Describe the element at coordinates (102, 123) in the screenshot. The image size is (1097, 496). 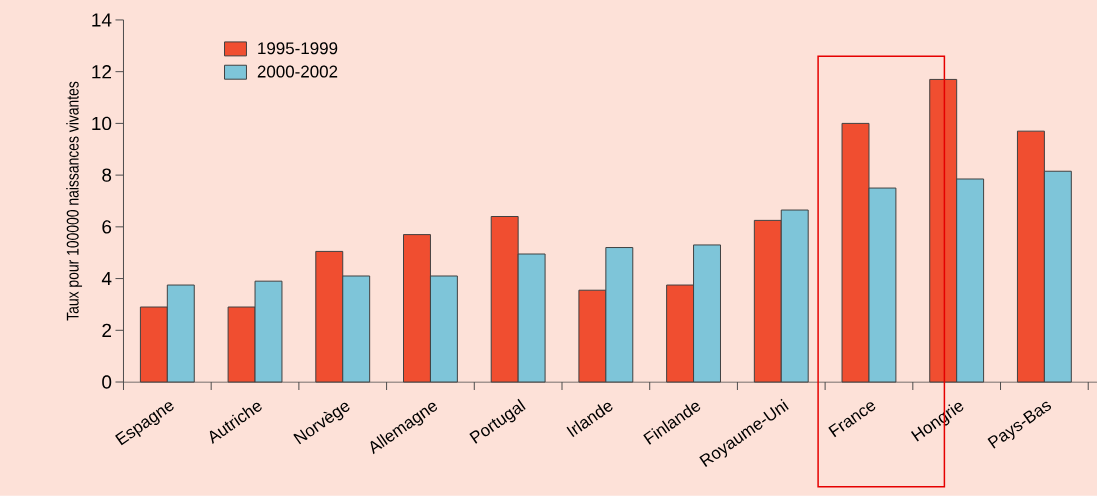
I see `y-tick-label: 10` at that location.